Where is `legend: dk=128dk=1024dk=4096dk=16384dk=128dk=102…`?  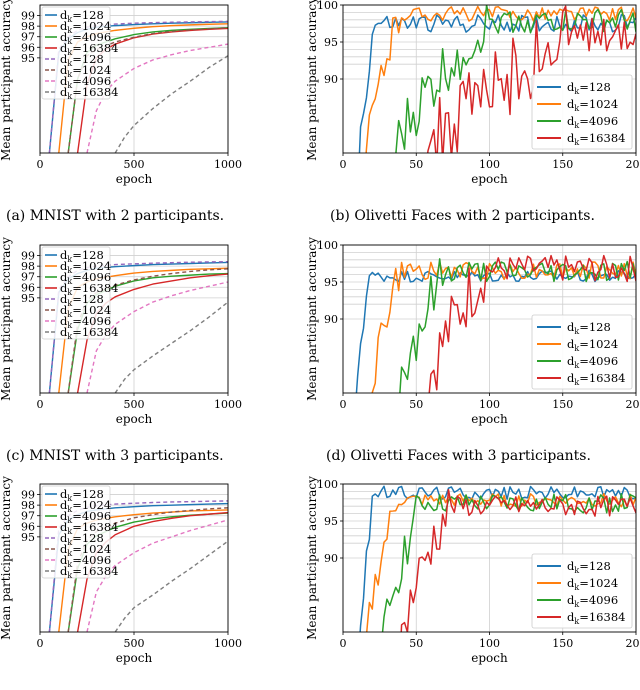 legend: dk=128dk=1024dk=4096dk=16384dk=128dk=102… is located at coordinates (79, 532).